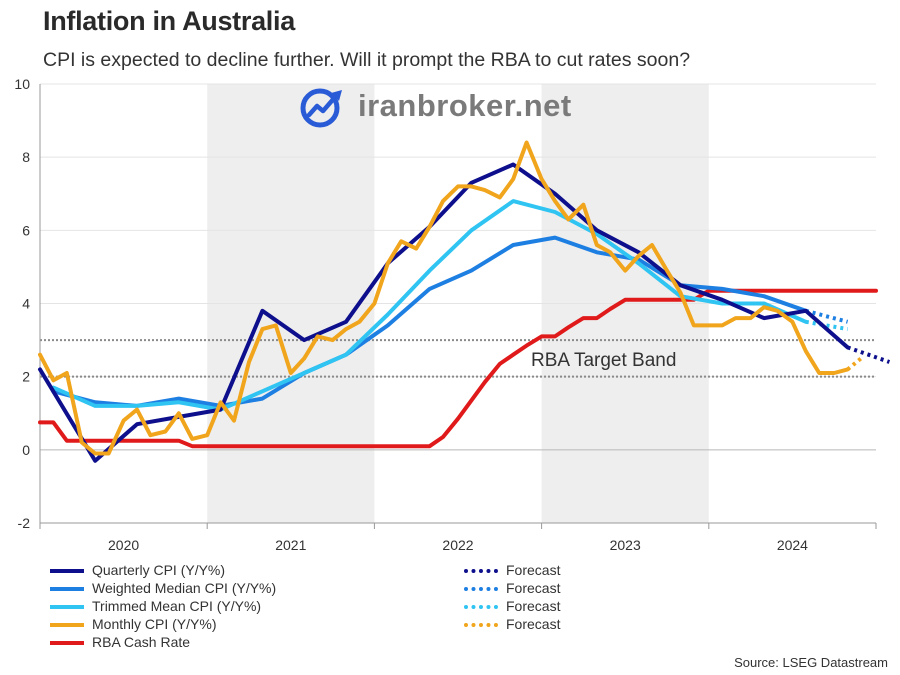  What do you see at coordinates (481, 607) in the screenshot?
I see `legend-swatch-forecast-trimmed` at bounding box center [481, 607].